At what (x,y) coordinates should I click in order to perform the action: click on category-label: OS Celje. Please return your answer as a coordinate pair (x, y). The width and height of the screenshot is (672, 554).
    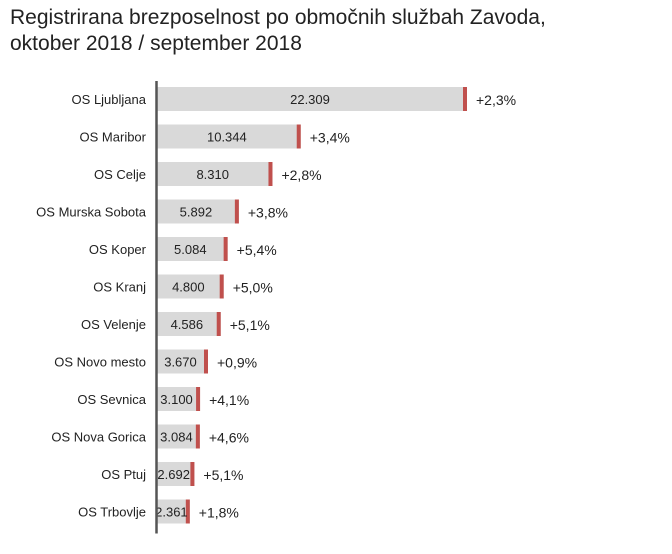
    Looking at the image, I should click on (120, 174).